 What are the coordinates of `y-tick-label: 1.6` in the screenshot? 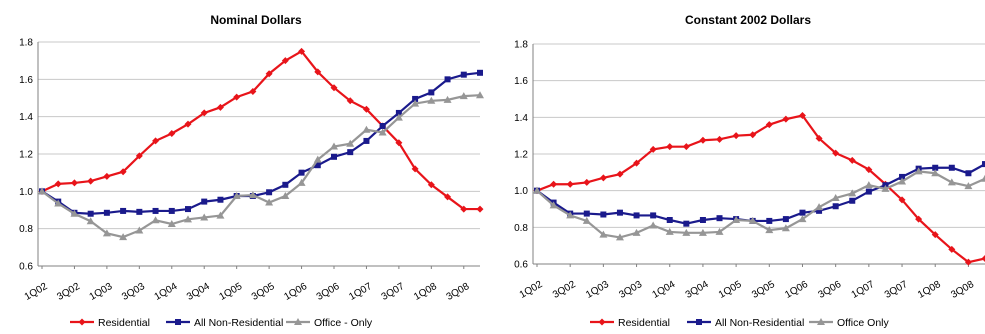 It's located at (26, 80).